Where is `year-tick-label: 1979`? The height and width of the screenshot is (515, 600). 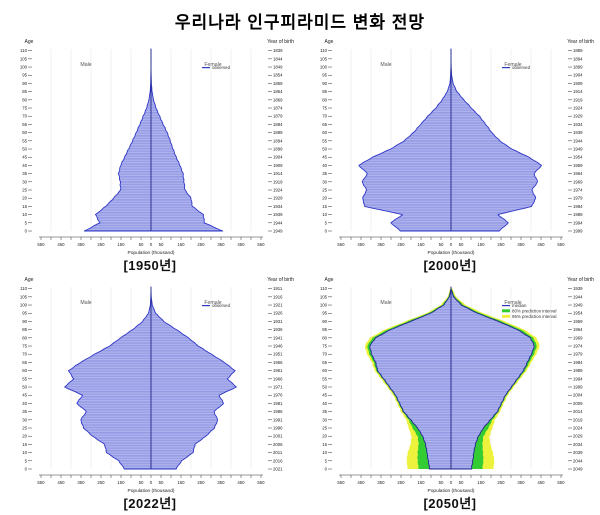 year-tick-label: 1979 is located at coordinates (578, 198).